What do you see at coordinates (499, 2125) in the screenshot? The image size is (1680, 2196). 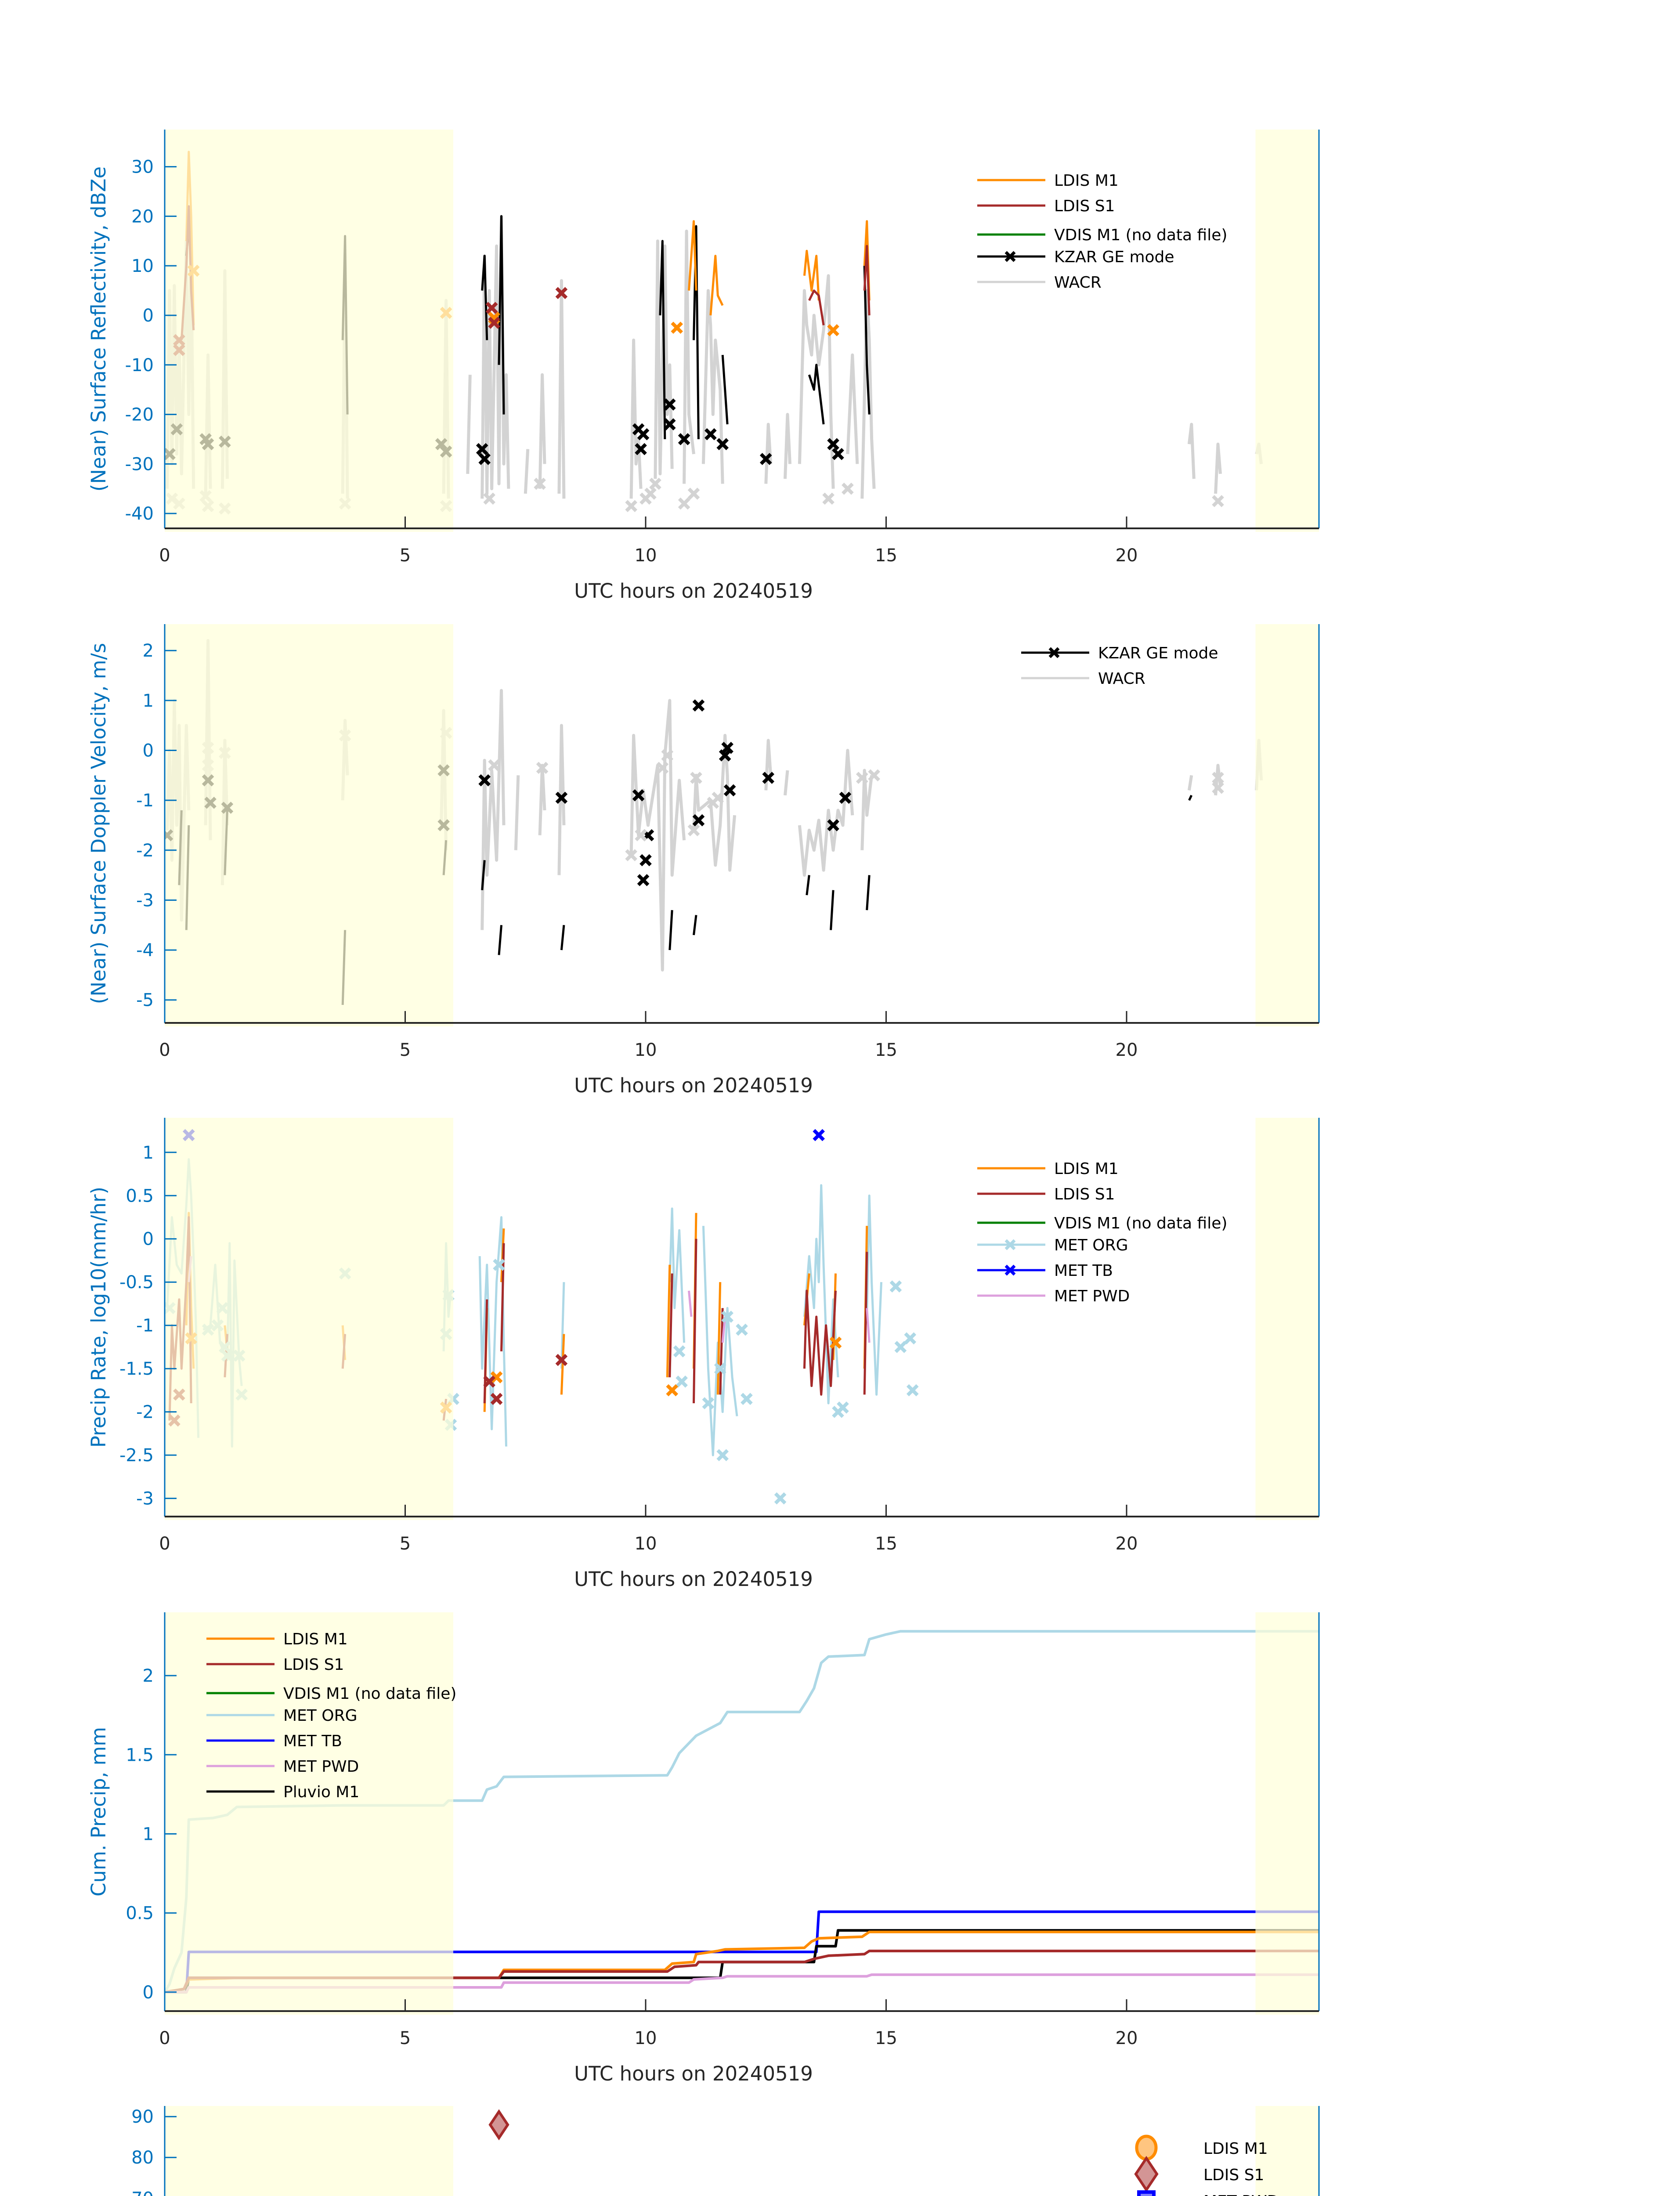 I see `plot-area` at bounding box center [499, 2125].